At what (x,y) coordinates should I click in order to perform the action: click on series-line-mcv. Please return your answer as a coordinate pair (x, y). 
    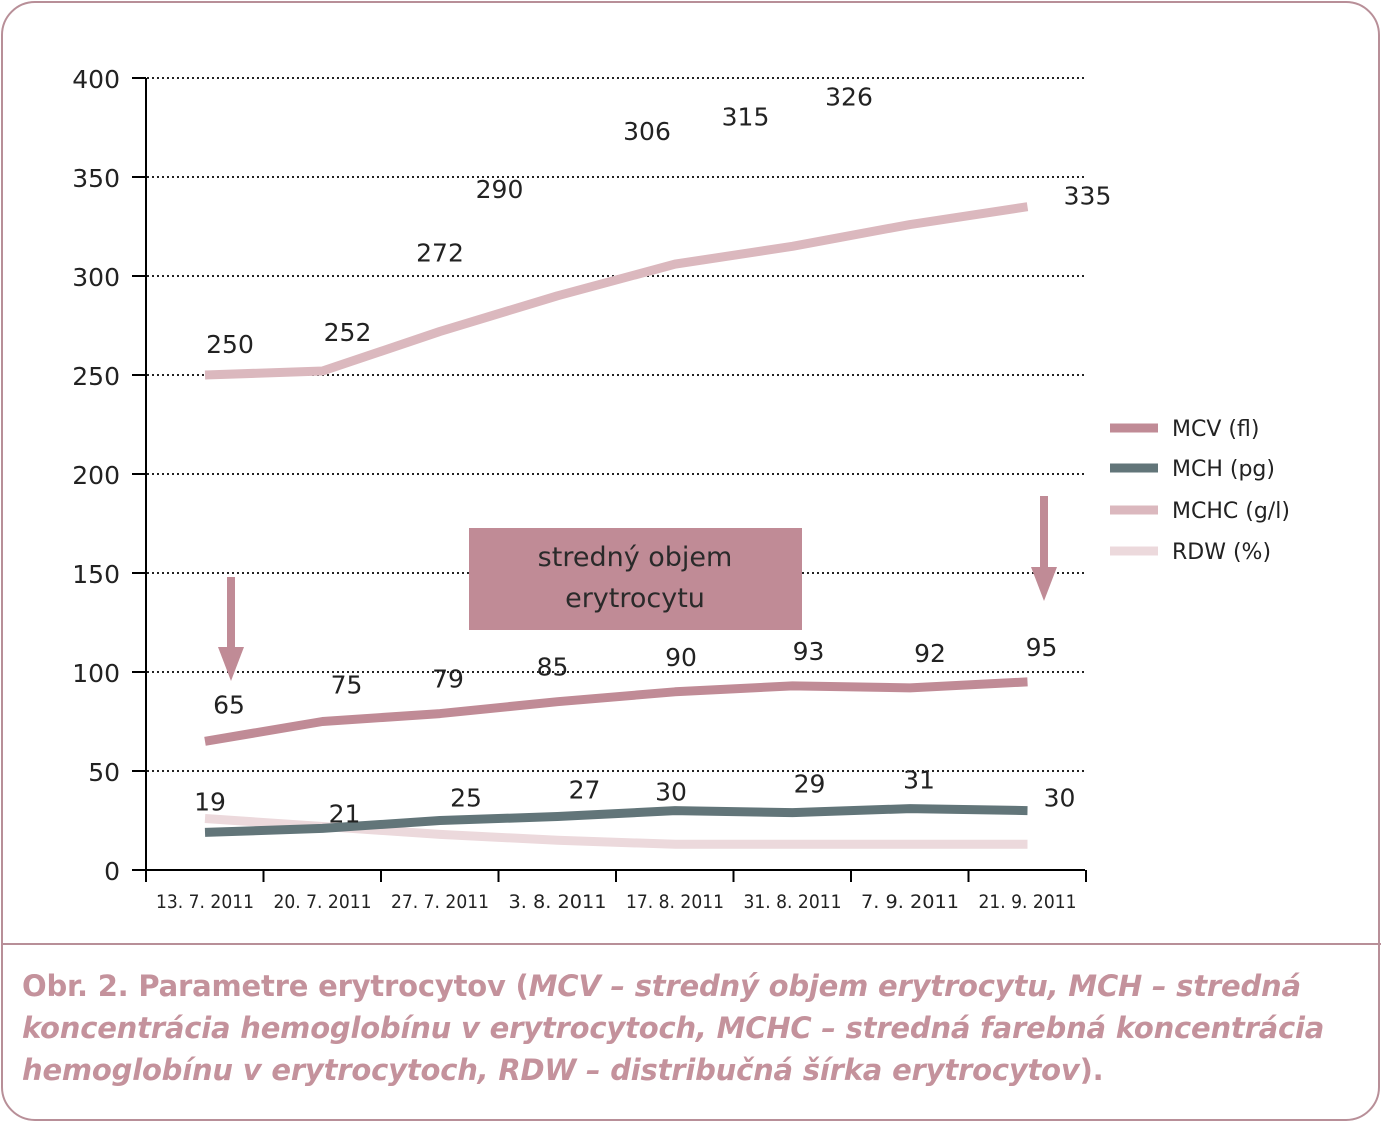
    Looking at the image, I should click on (616, 711).